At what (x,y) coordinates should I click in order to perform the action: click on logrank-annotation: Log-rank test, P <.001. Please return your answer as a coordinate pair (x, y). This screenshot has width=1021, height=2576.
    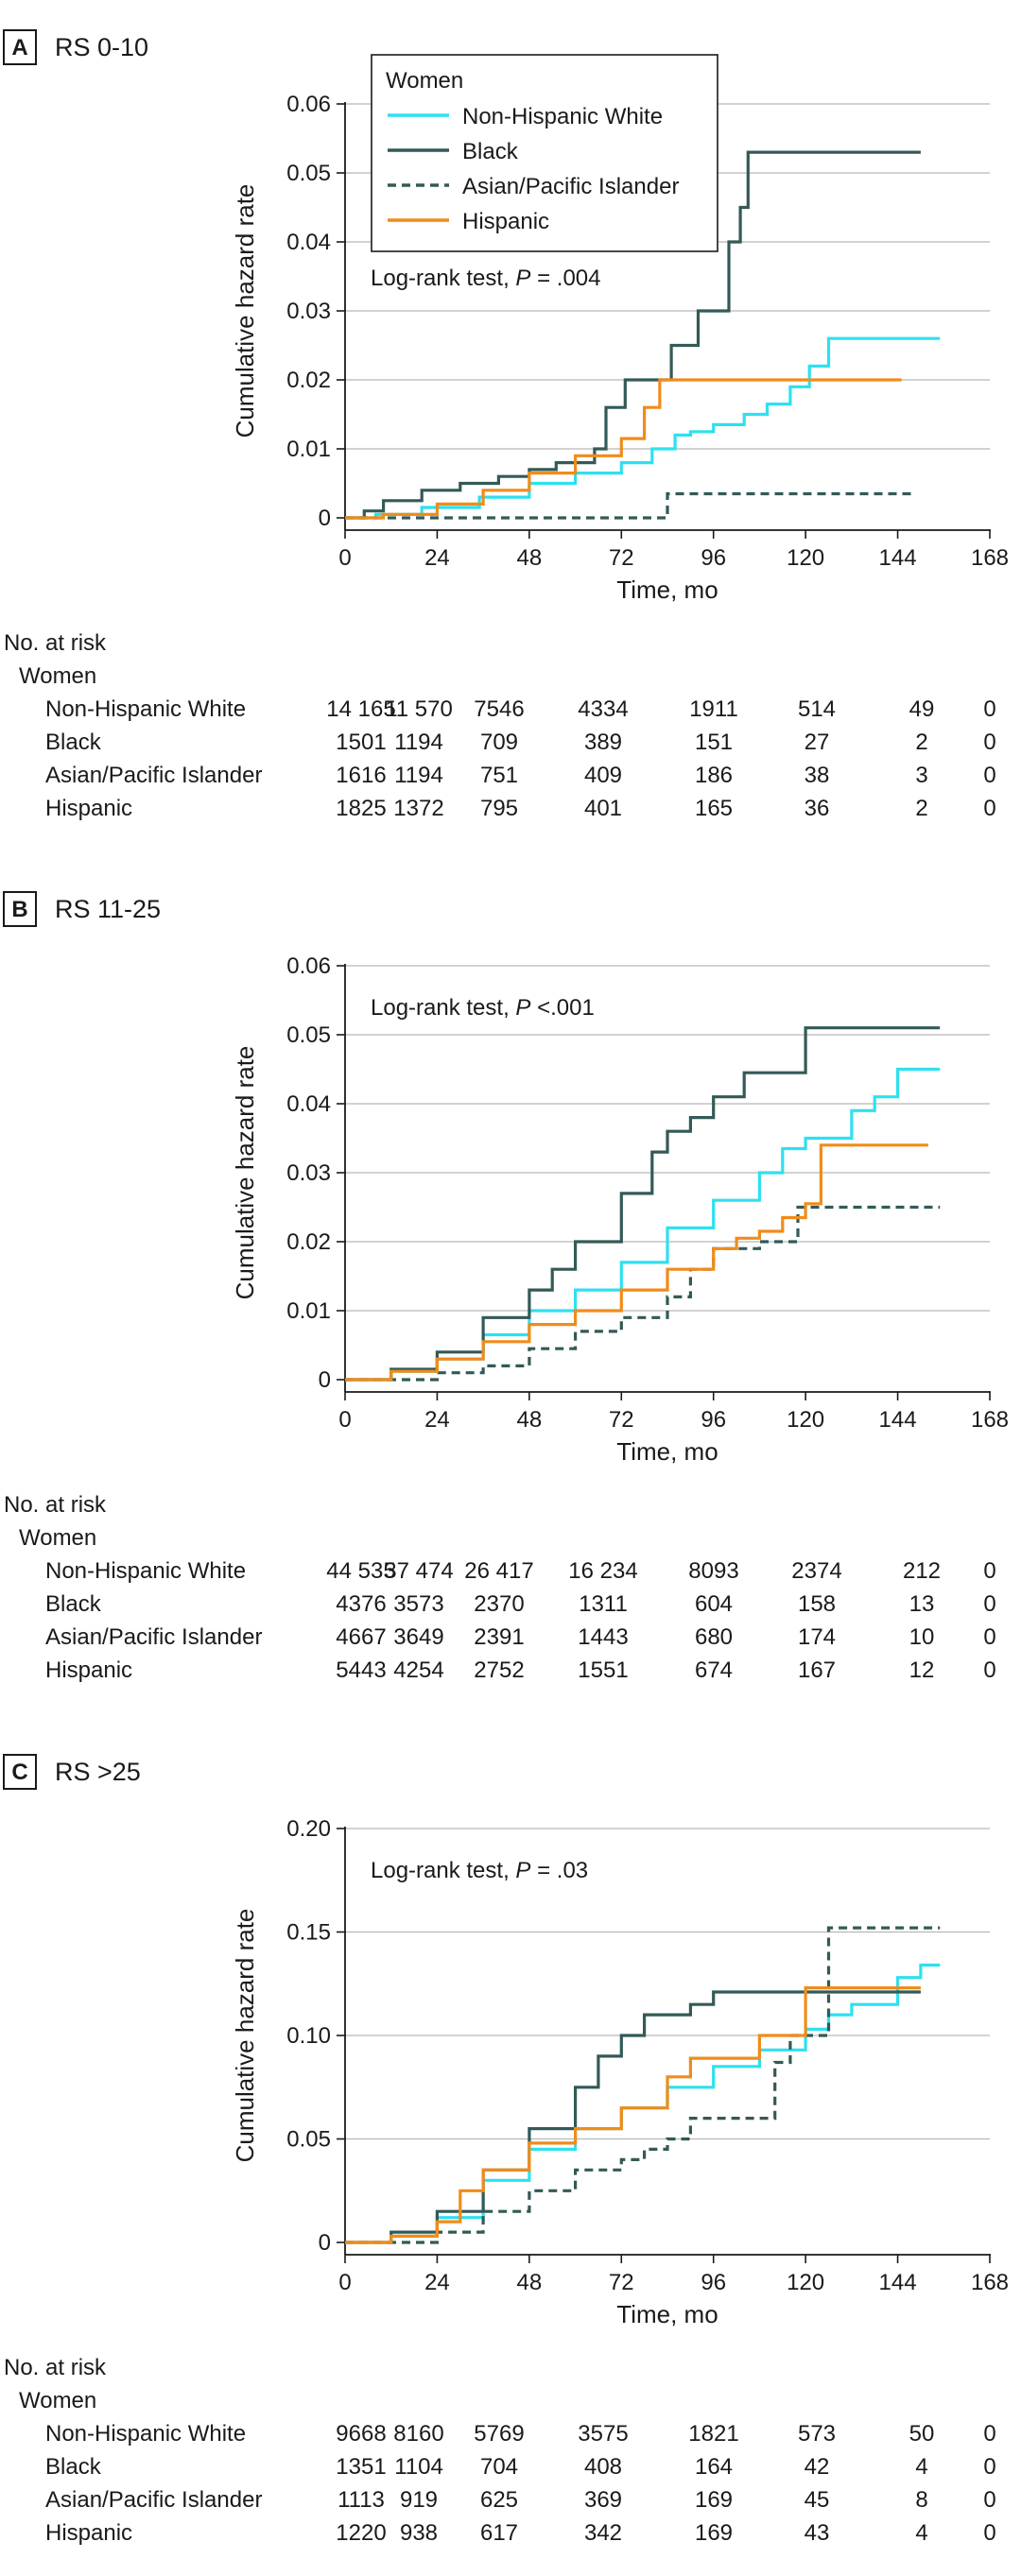
    Looking at the image, I should click on (483, 1008).